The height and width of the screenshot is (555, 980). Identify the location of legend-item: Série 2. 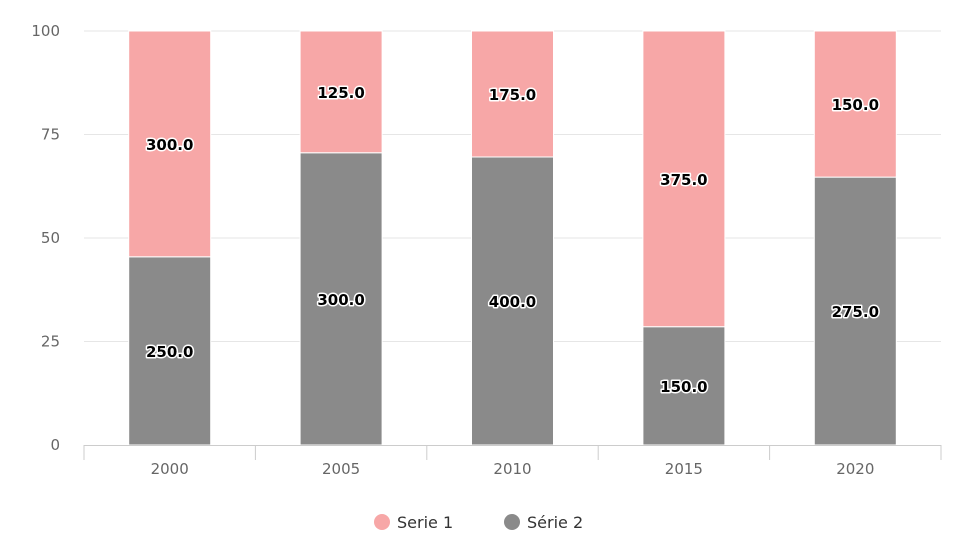
(543, 522).